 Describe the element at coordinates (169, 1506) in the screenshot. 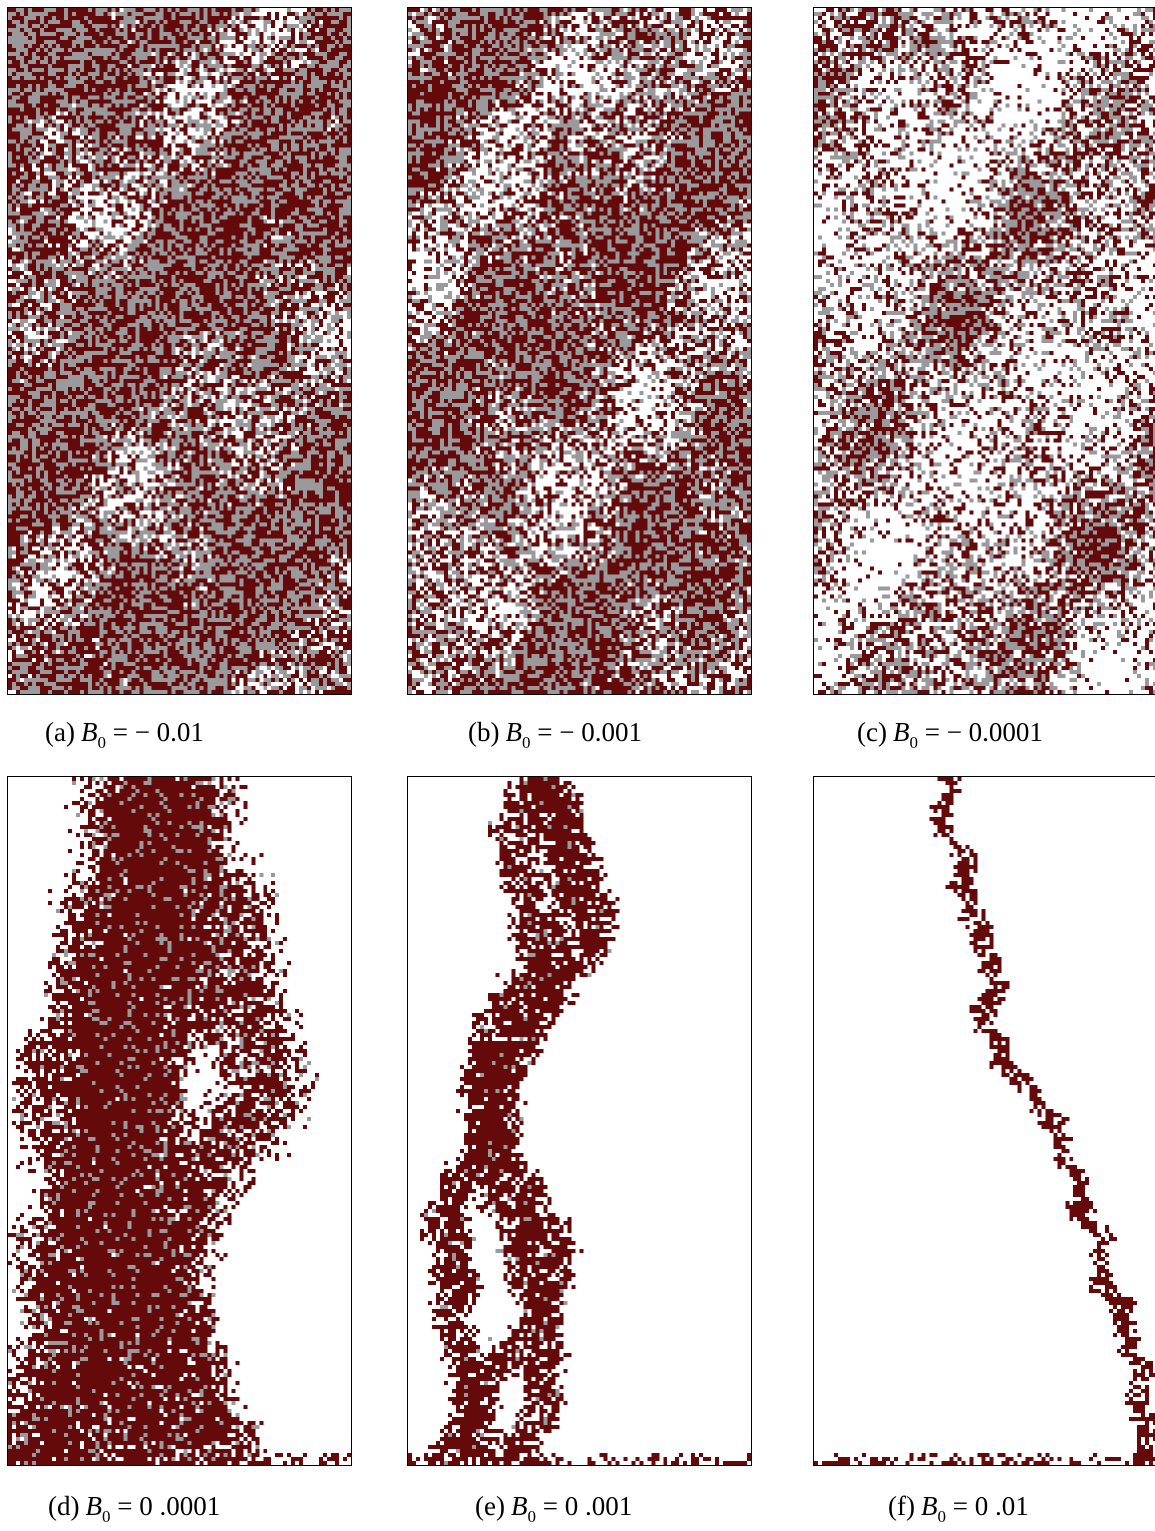

I see `caption-value: = 0 .0001` at that location.